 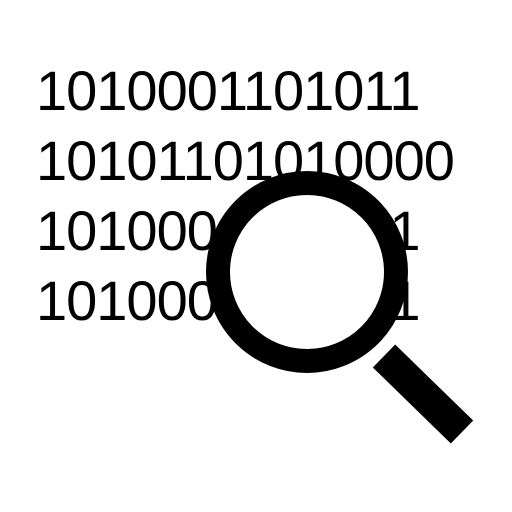 I want to click on binary-line-1: 1010001101011, so click(x=228, y=90).